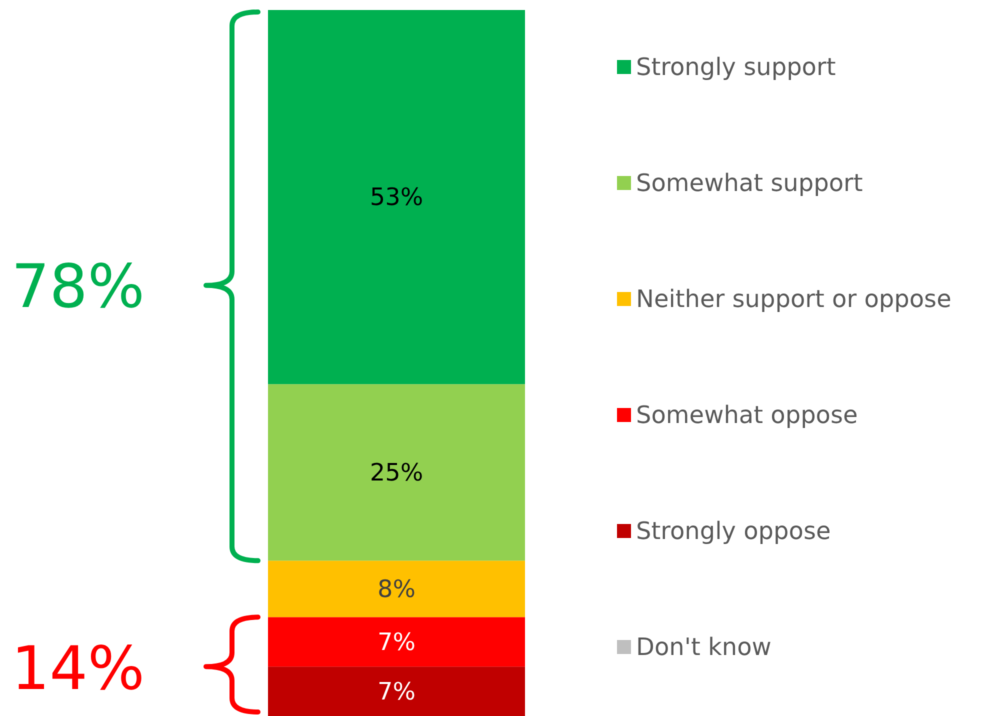  What do you see at coordinates (78, 669) in the screenshot?
I see `text: 14%` at bounding box center [78, 669].